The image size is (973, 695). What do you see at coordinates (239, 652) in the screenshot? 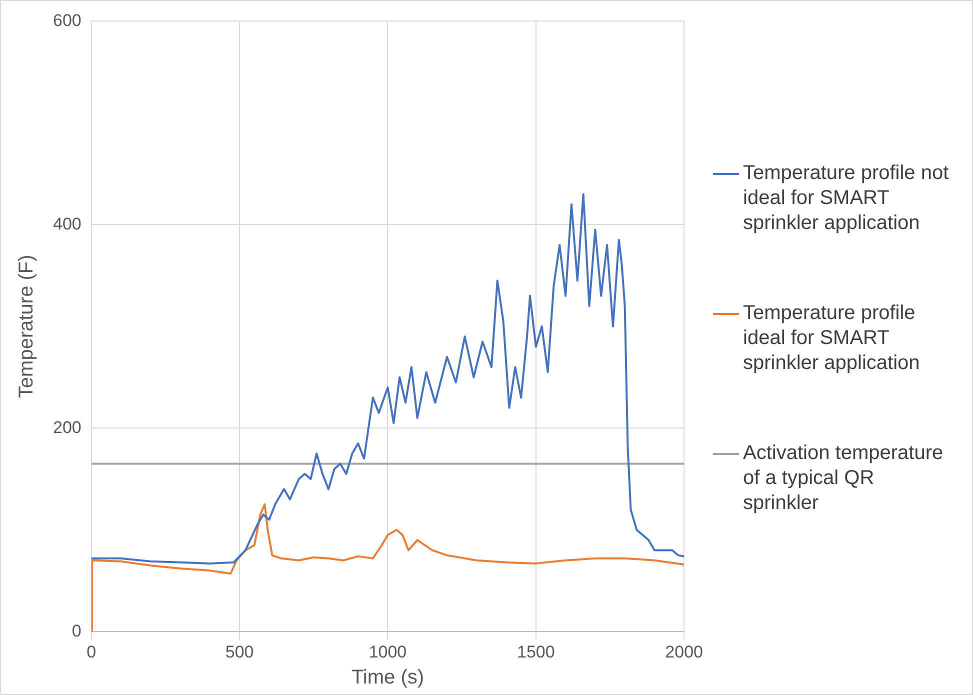
I see `x-tick-label: 500` at bounding box center [239, 652].